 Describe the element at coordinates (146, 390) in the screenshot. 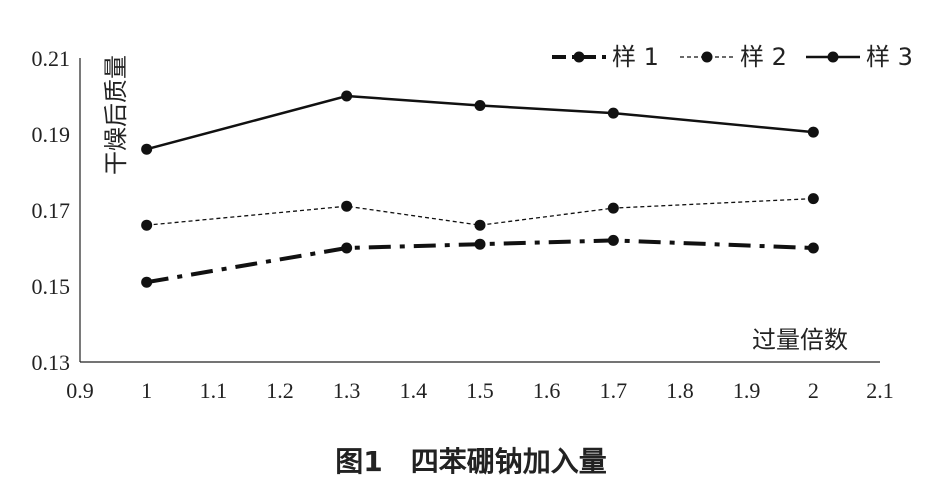

I see `x-tick-label: 1` at that location.